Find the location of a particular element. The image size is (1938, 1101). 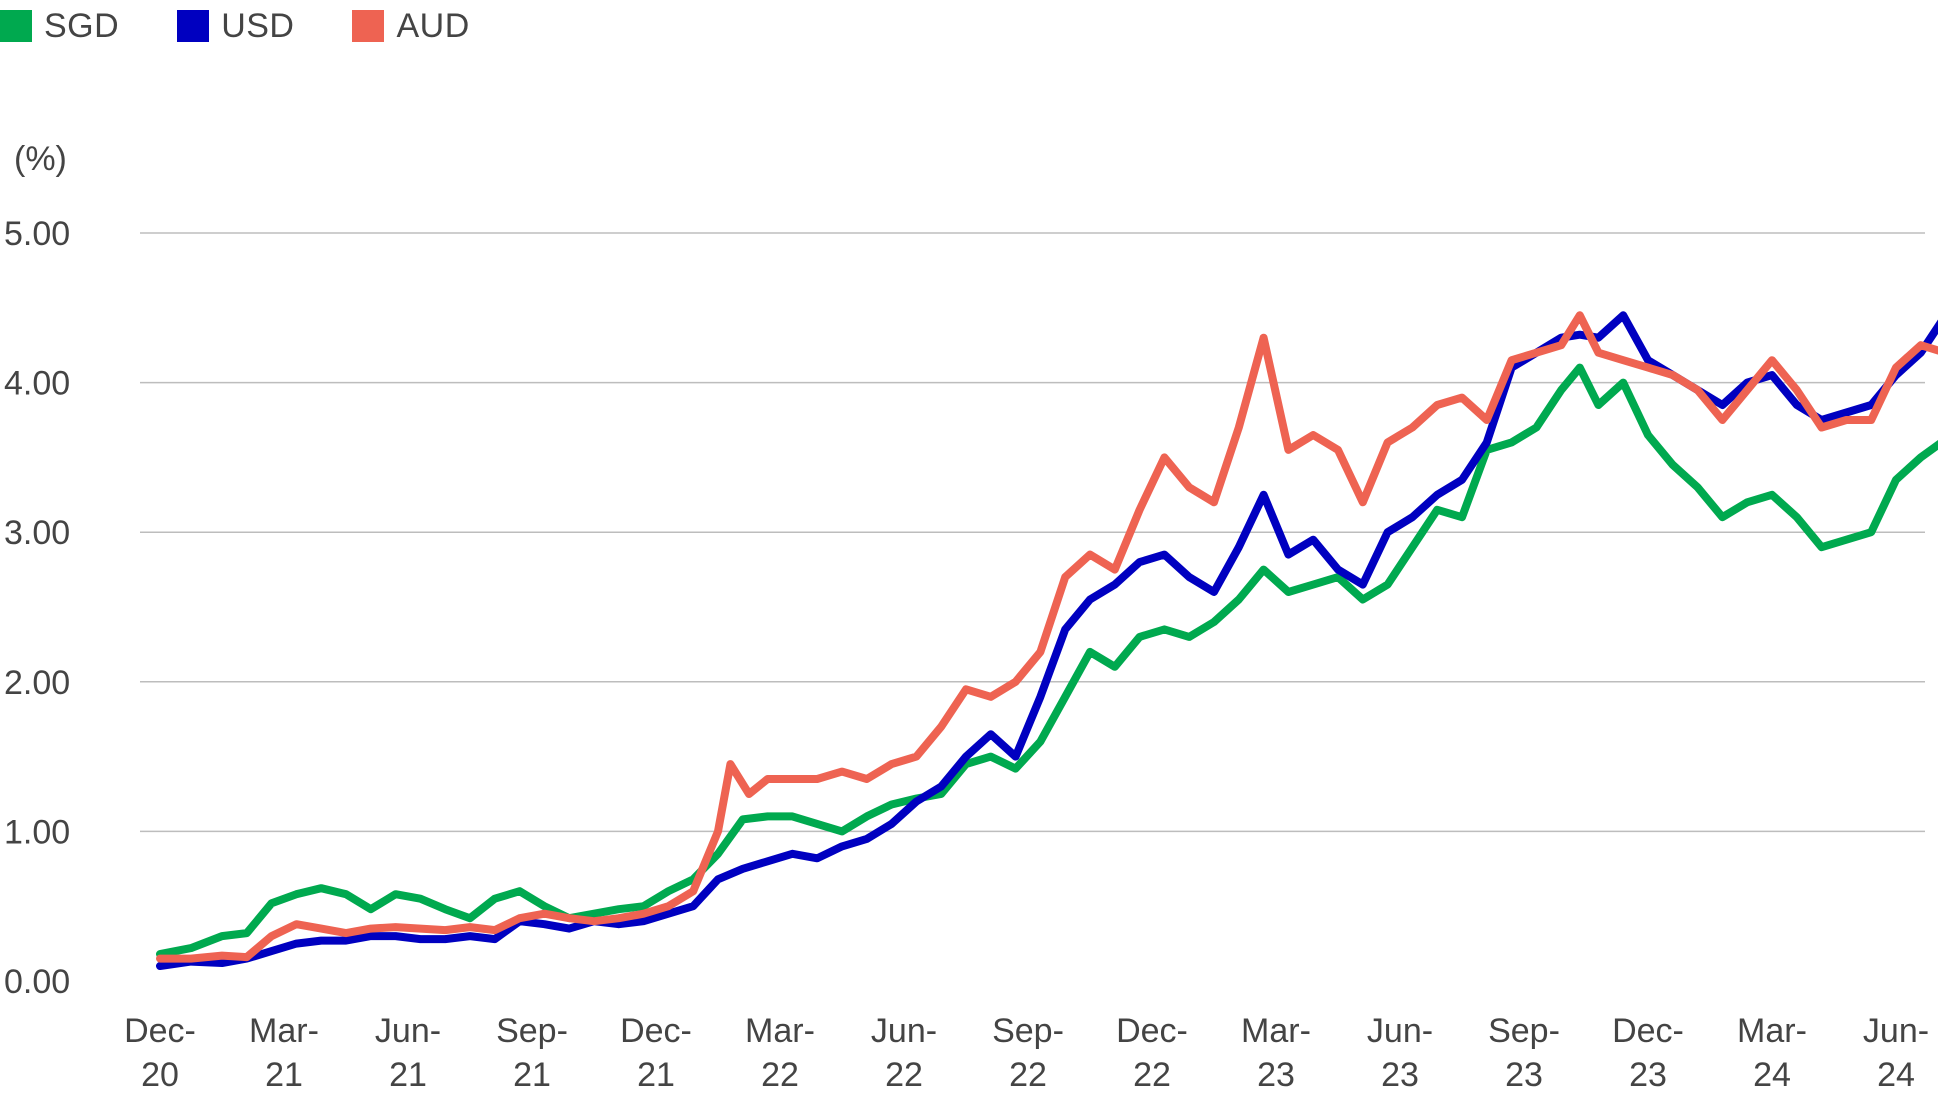

legend-swatch-usd is located at coordinates (193, 26).